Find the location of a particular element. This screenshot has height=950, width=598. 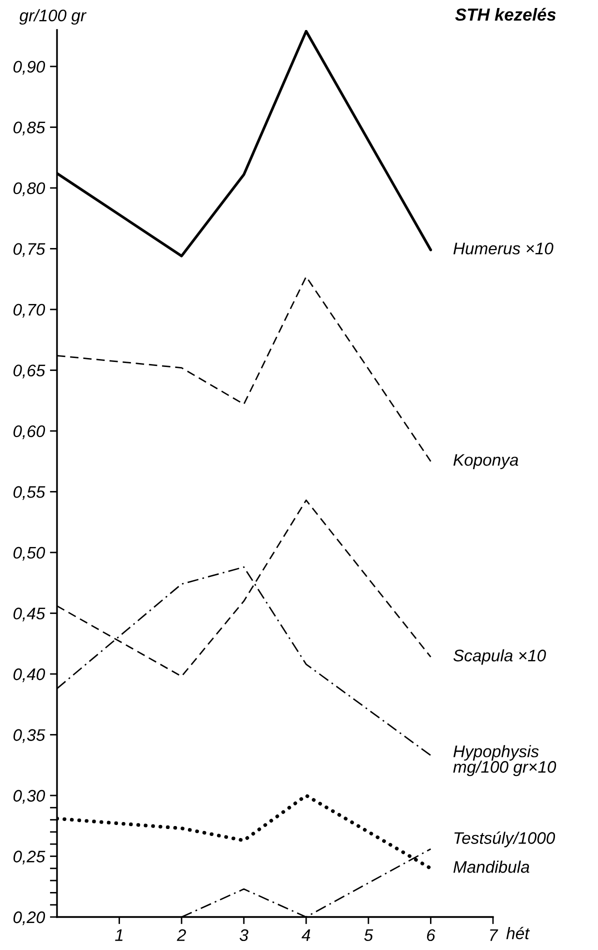

series-label: Mandibula is located at coordinates (491, 866).